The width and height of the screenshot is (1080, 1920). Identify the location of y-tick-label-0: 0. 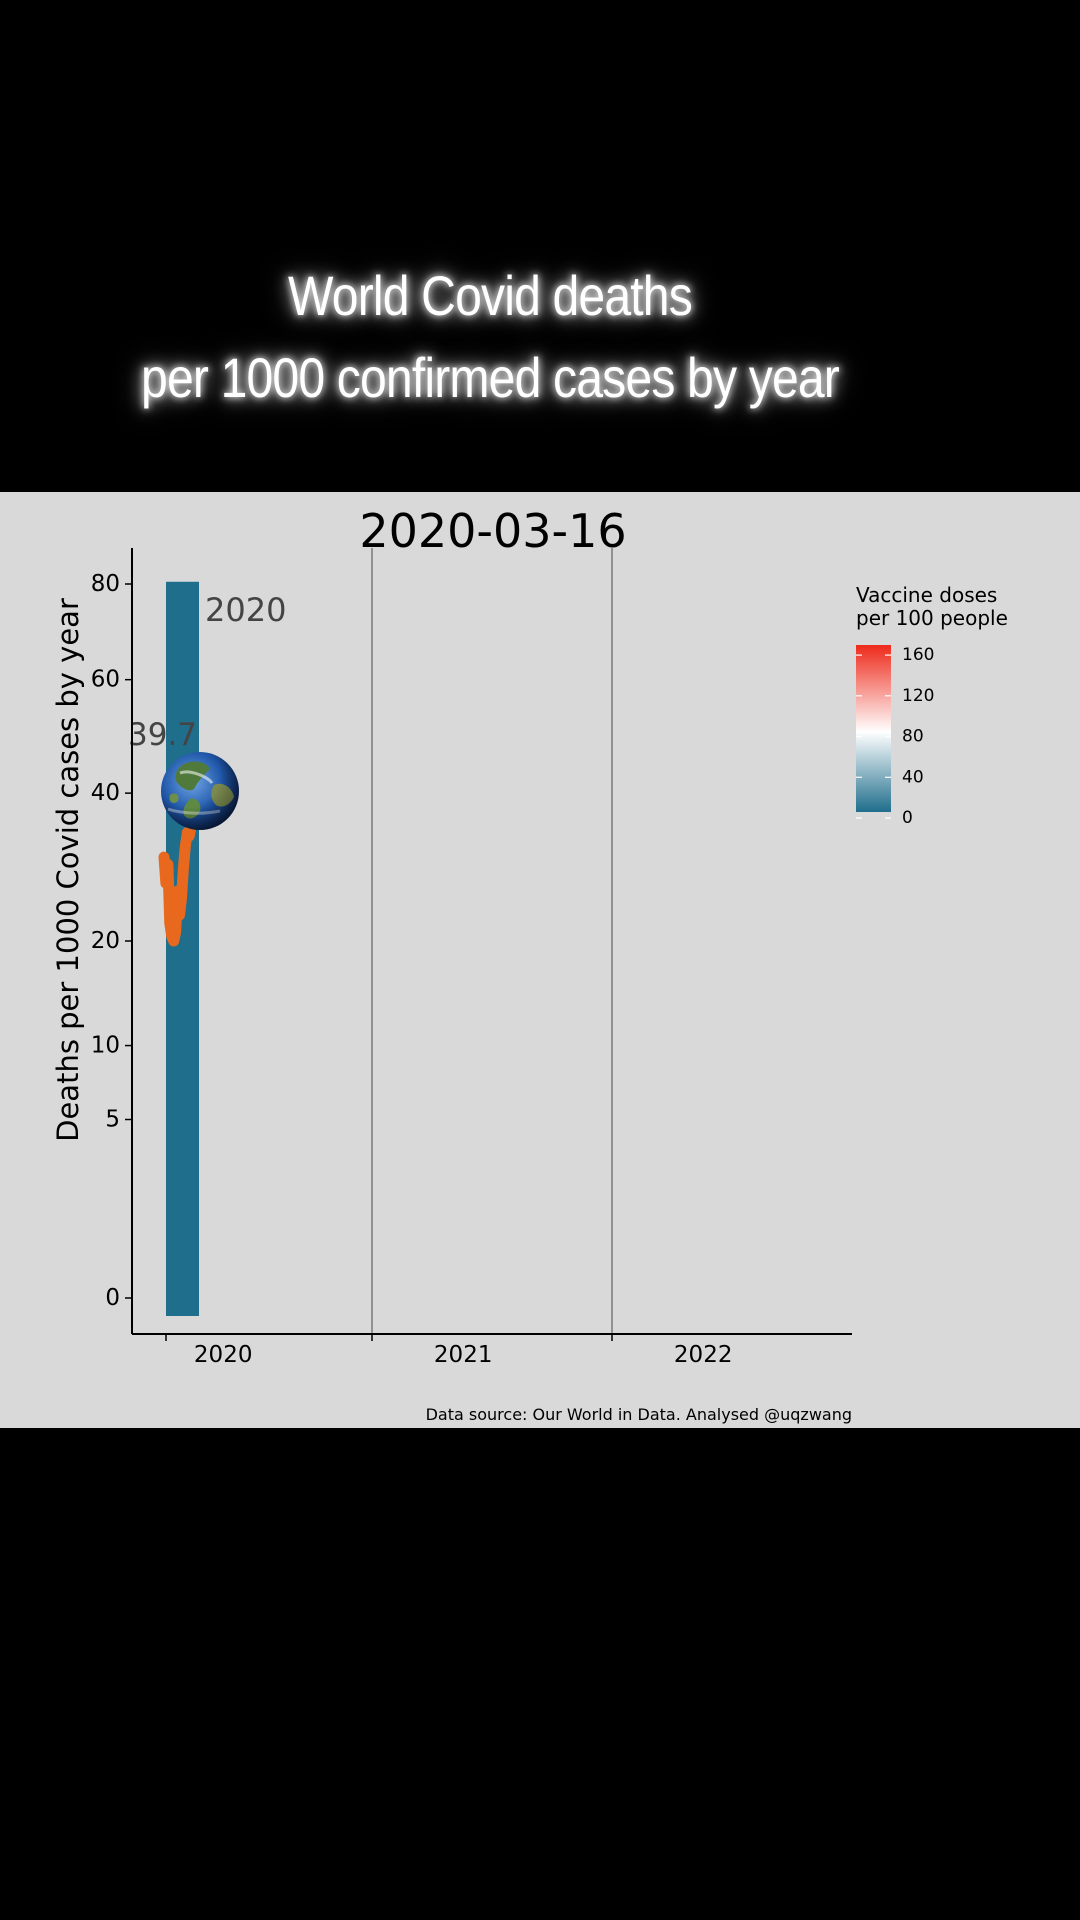
(112, 1298).